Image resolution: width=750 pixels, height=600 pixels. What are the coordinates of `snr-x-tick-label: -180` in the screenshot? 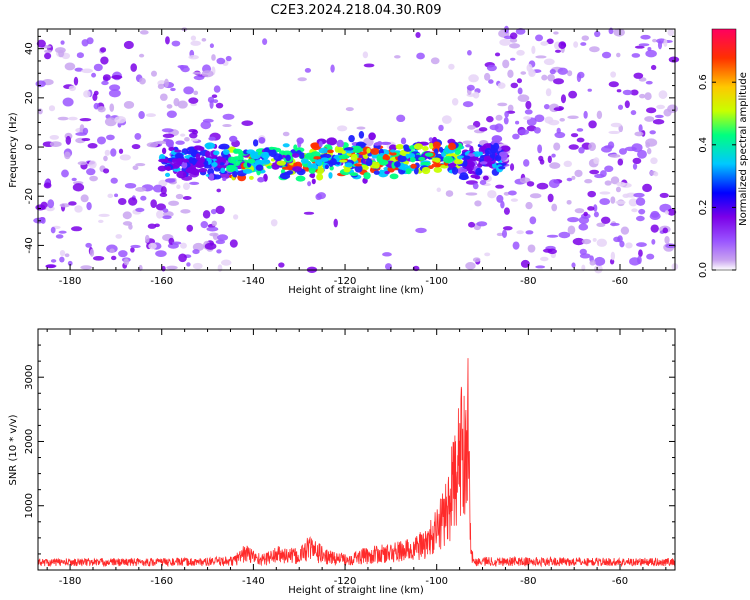 It's located at (70, 581).